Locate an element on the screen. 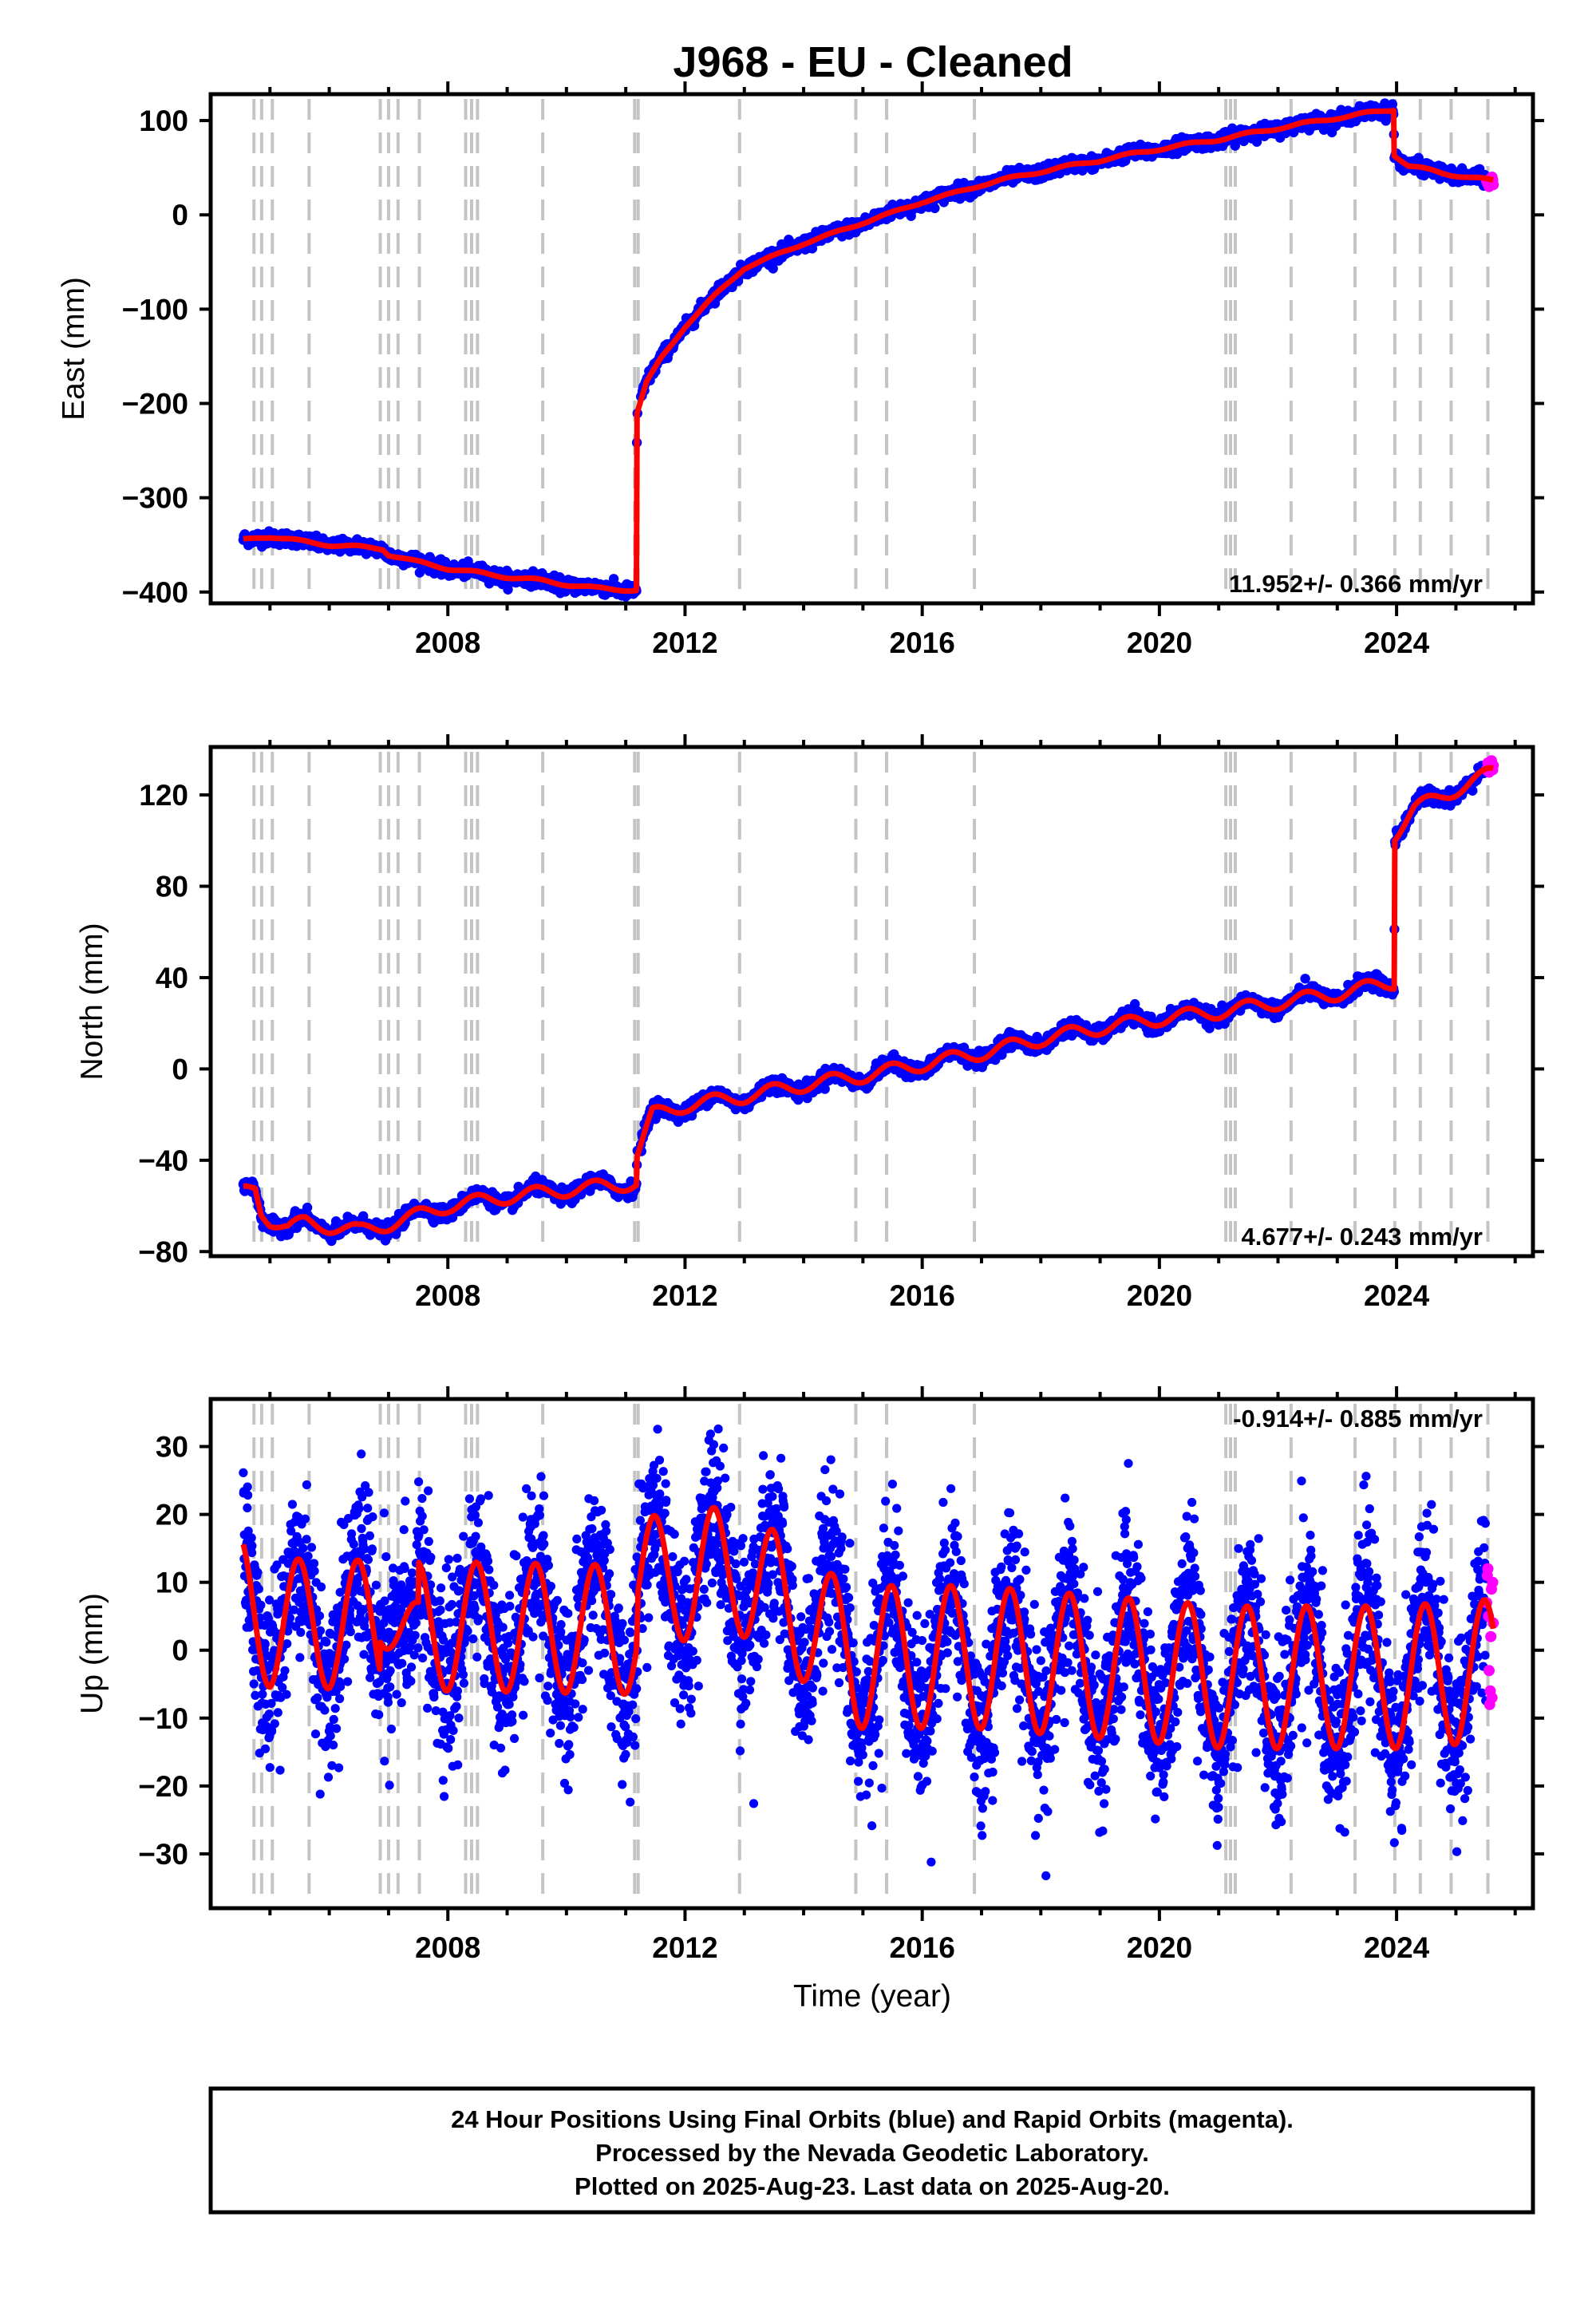 The image size is (1596, 2316). x-tick-label: 2016 is located at coordinates (922, 642).